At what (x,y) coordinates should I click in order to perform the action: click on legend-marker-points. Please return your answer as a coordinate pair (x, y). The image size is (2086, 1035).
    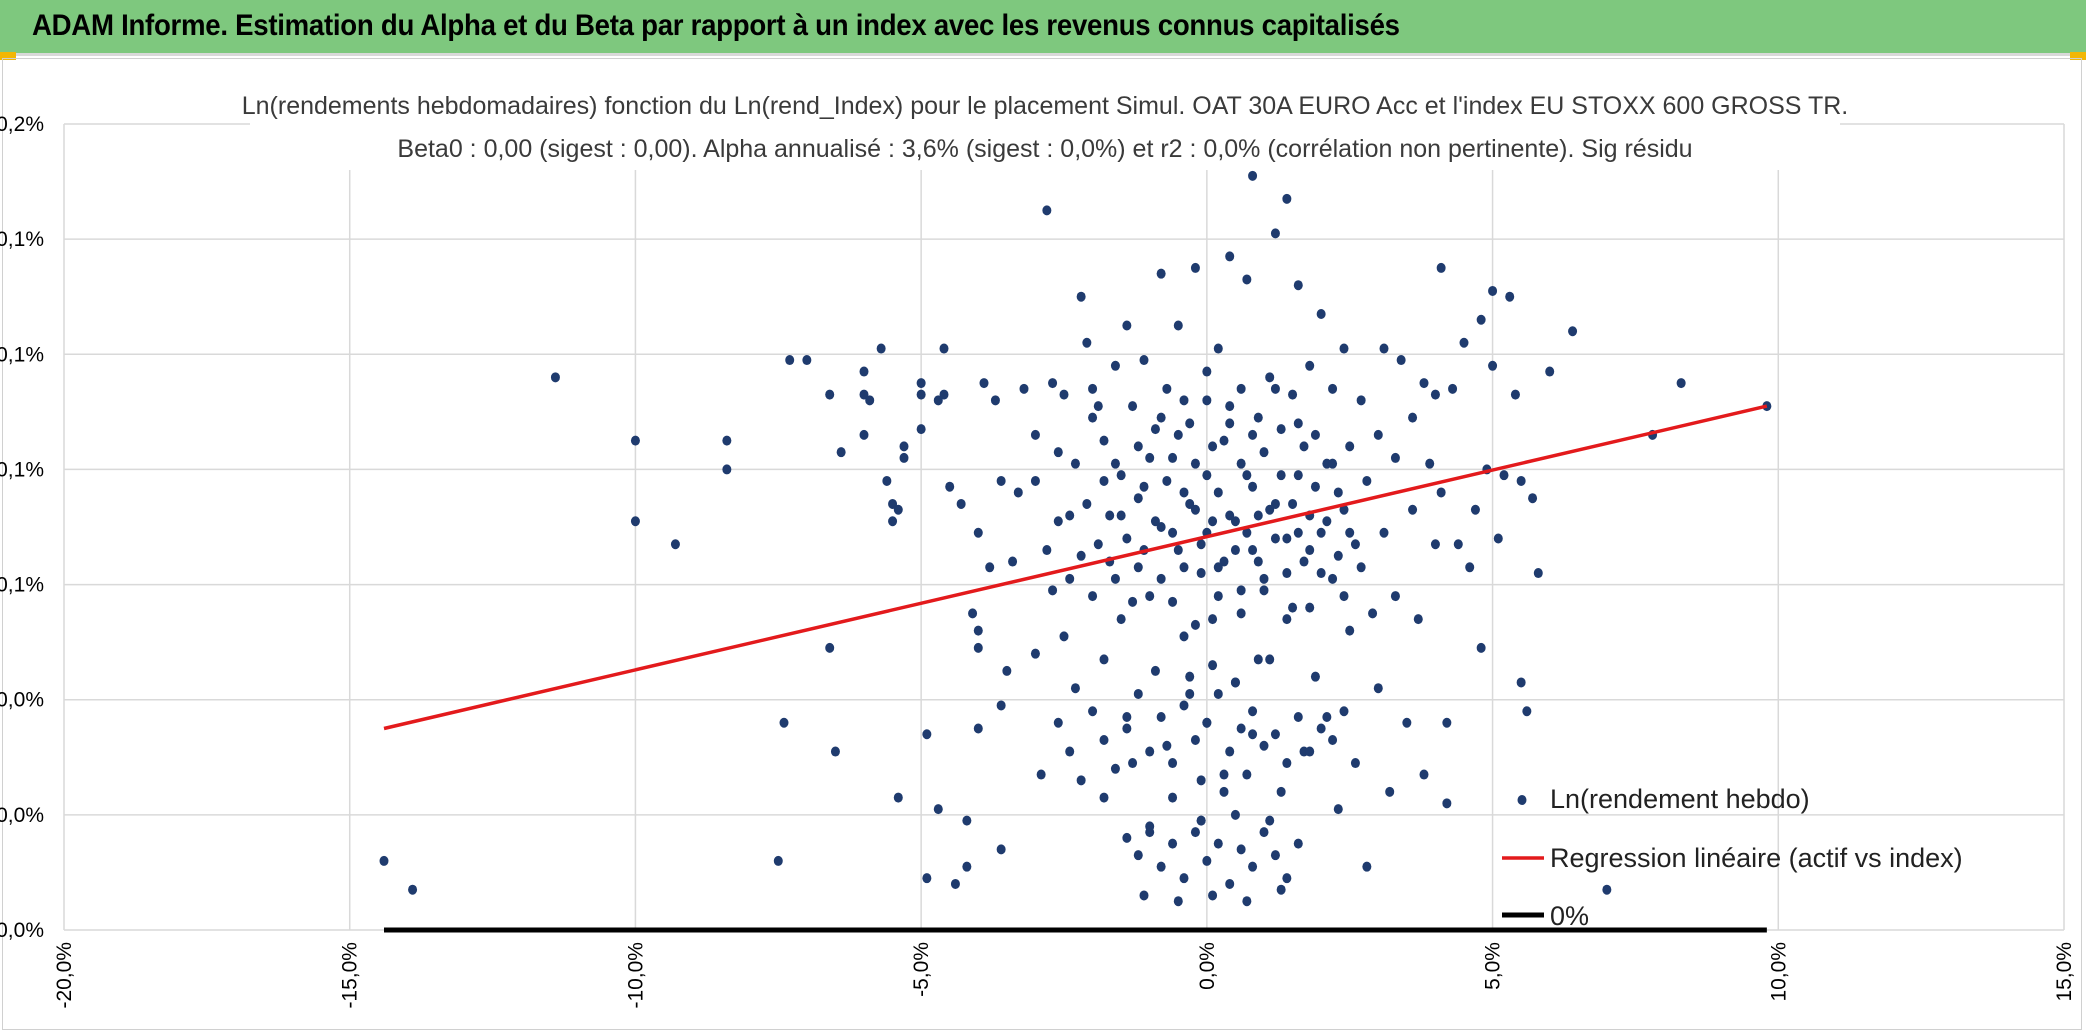
    Looking at the image, I should click on (1522, 800).